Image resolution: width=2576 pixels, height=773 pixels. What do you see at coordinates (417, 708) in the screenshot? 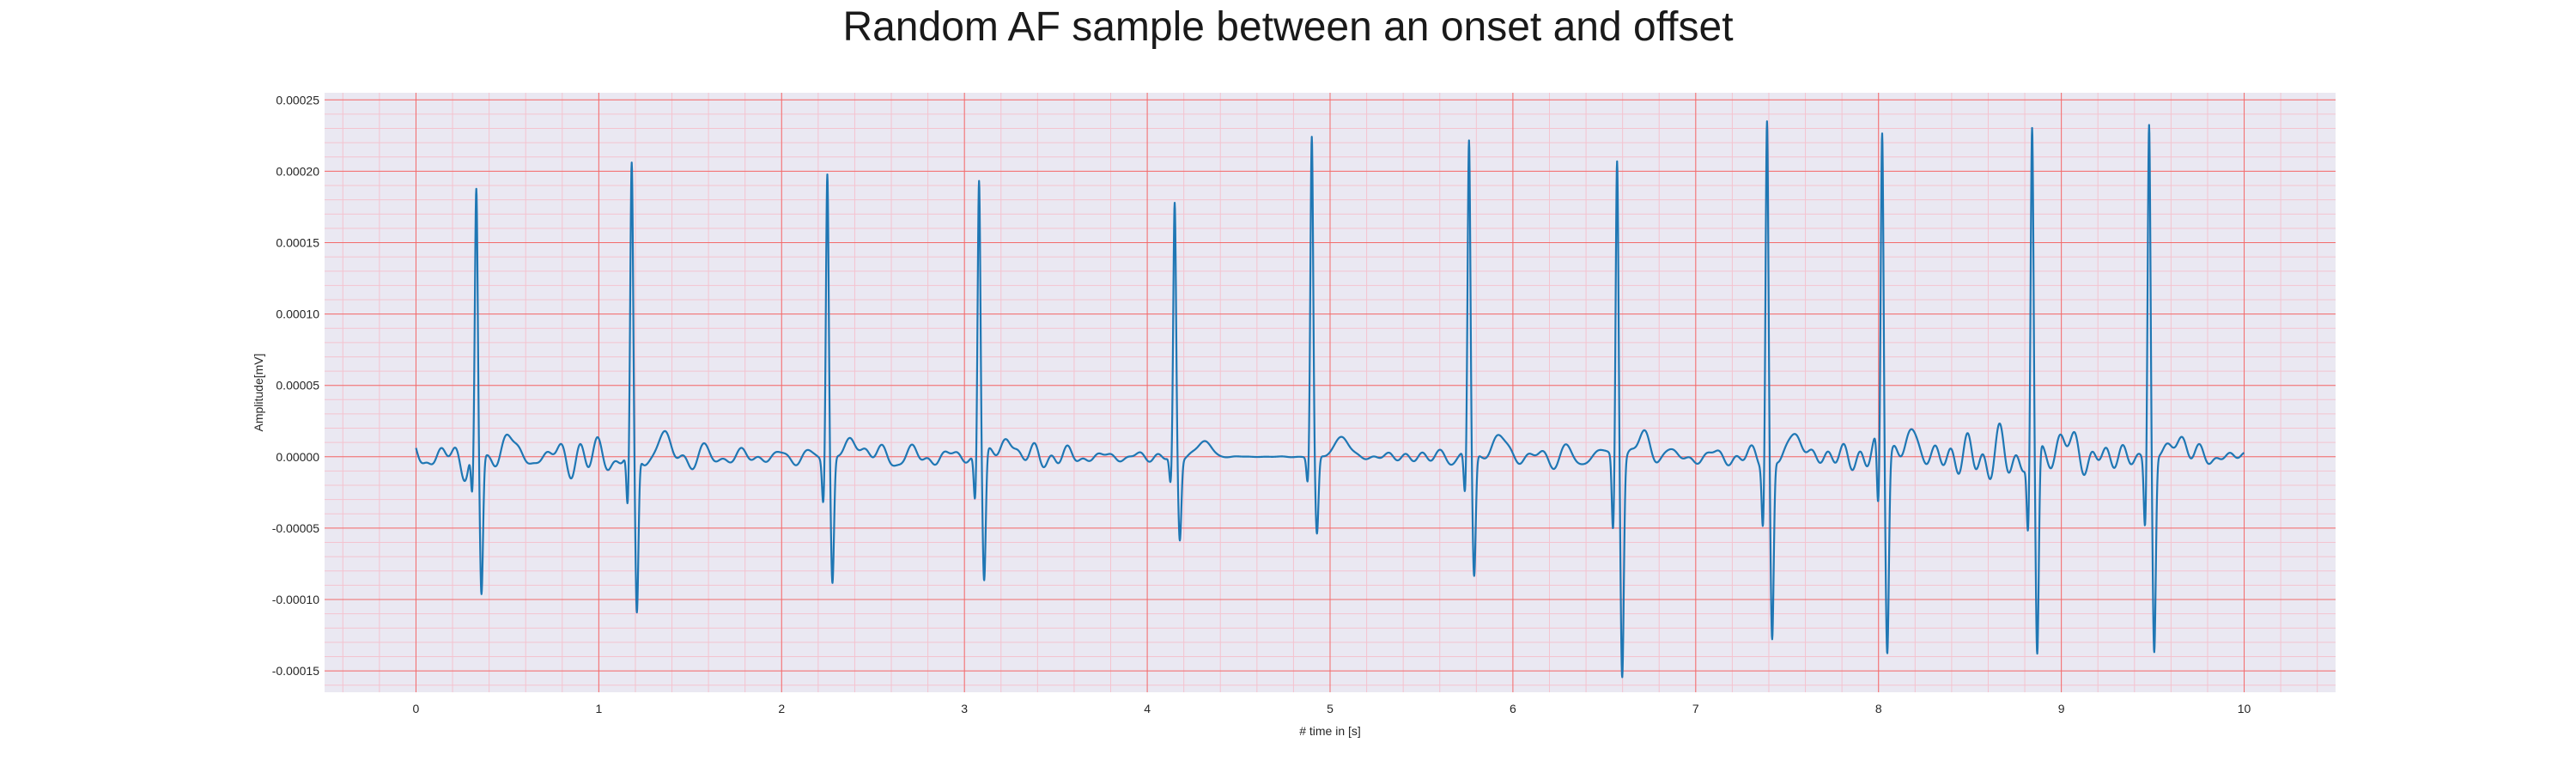
I see `x-tick-label: 0` at bounding box center [417, 708].